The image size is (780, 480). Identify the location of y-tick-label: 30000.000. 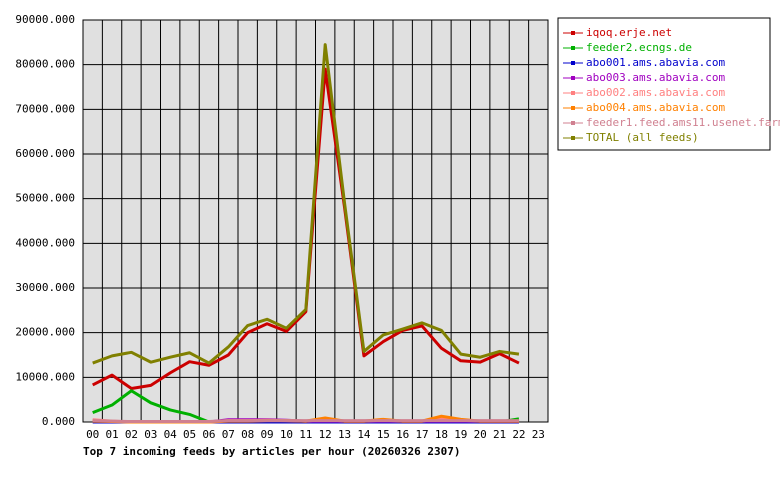
(45, 287).